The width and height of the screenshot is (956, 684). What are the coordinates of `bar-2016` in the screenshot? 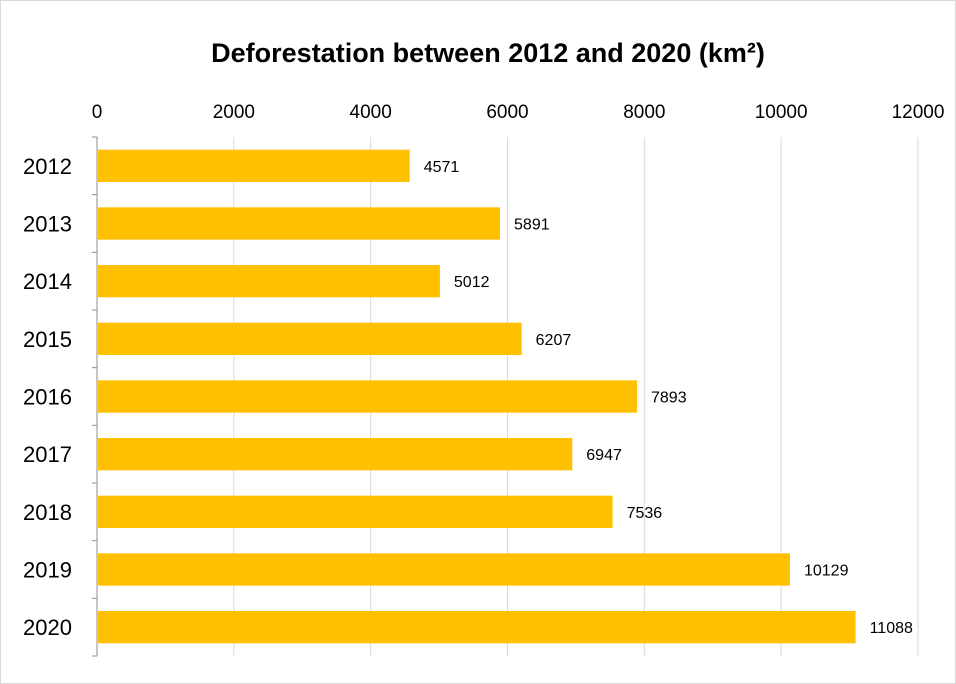 It's located at (368, 396).